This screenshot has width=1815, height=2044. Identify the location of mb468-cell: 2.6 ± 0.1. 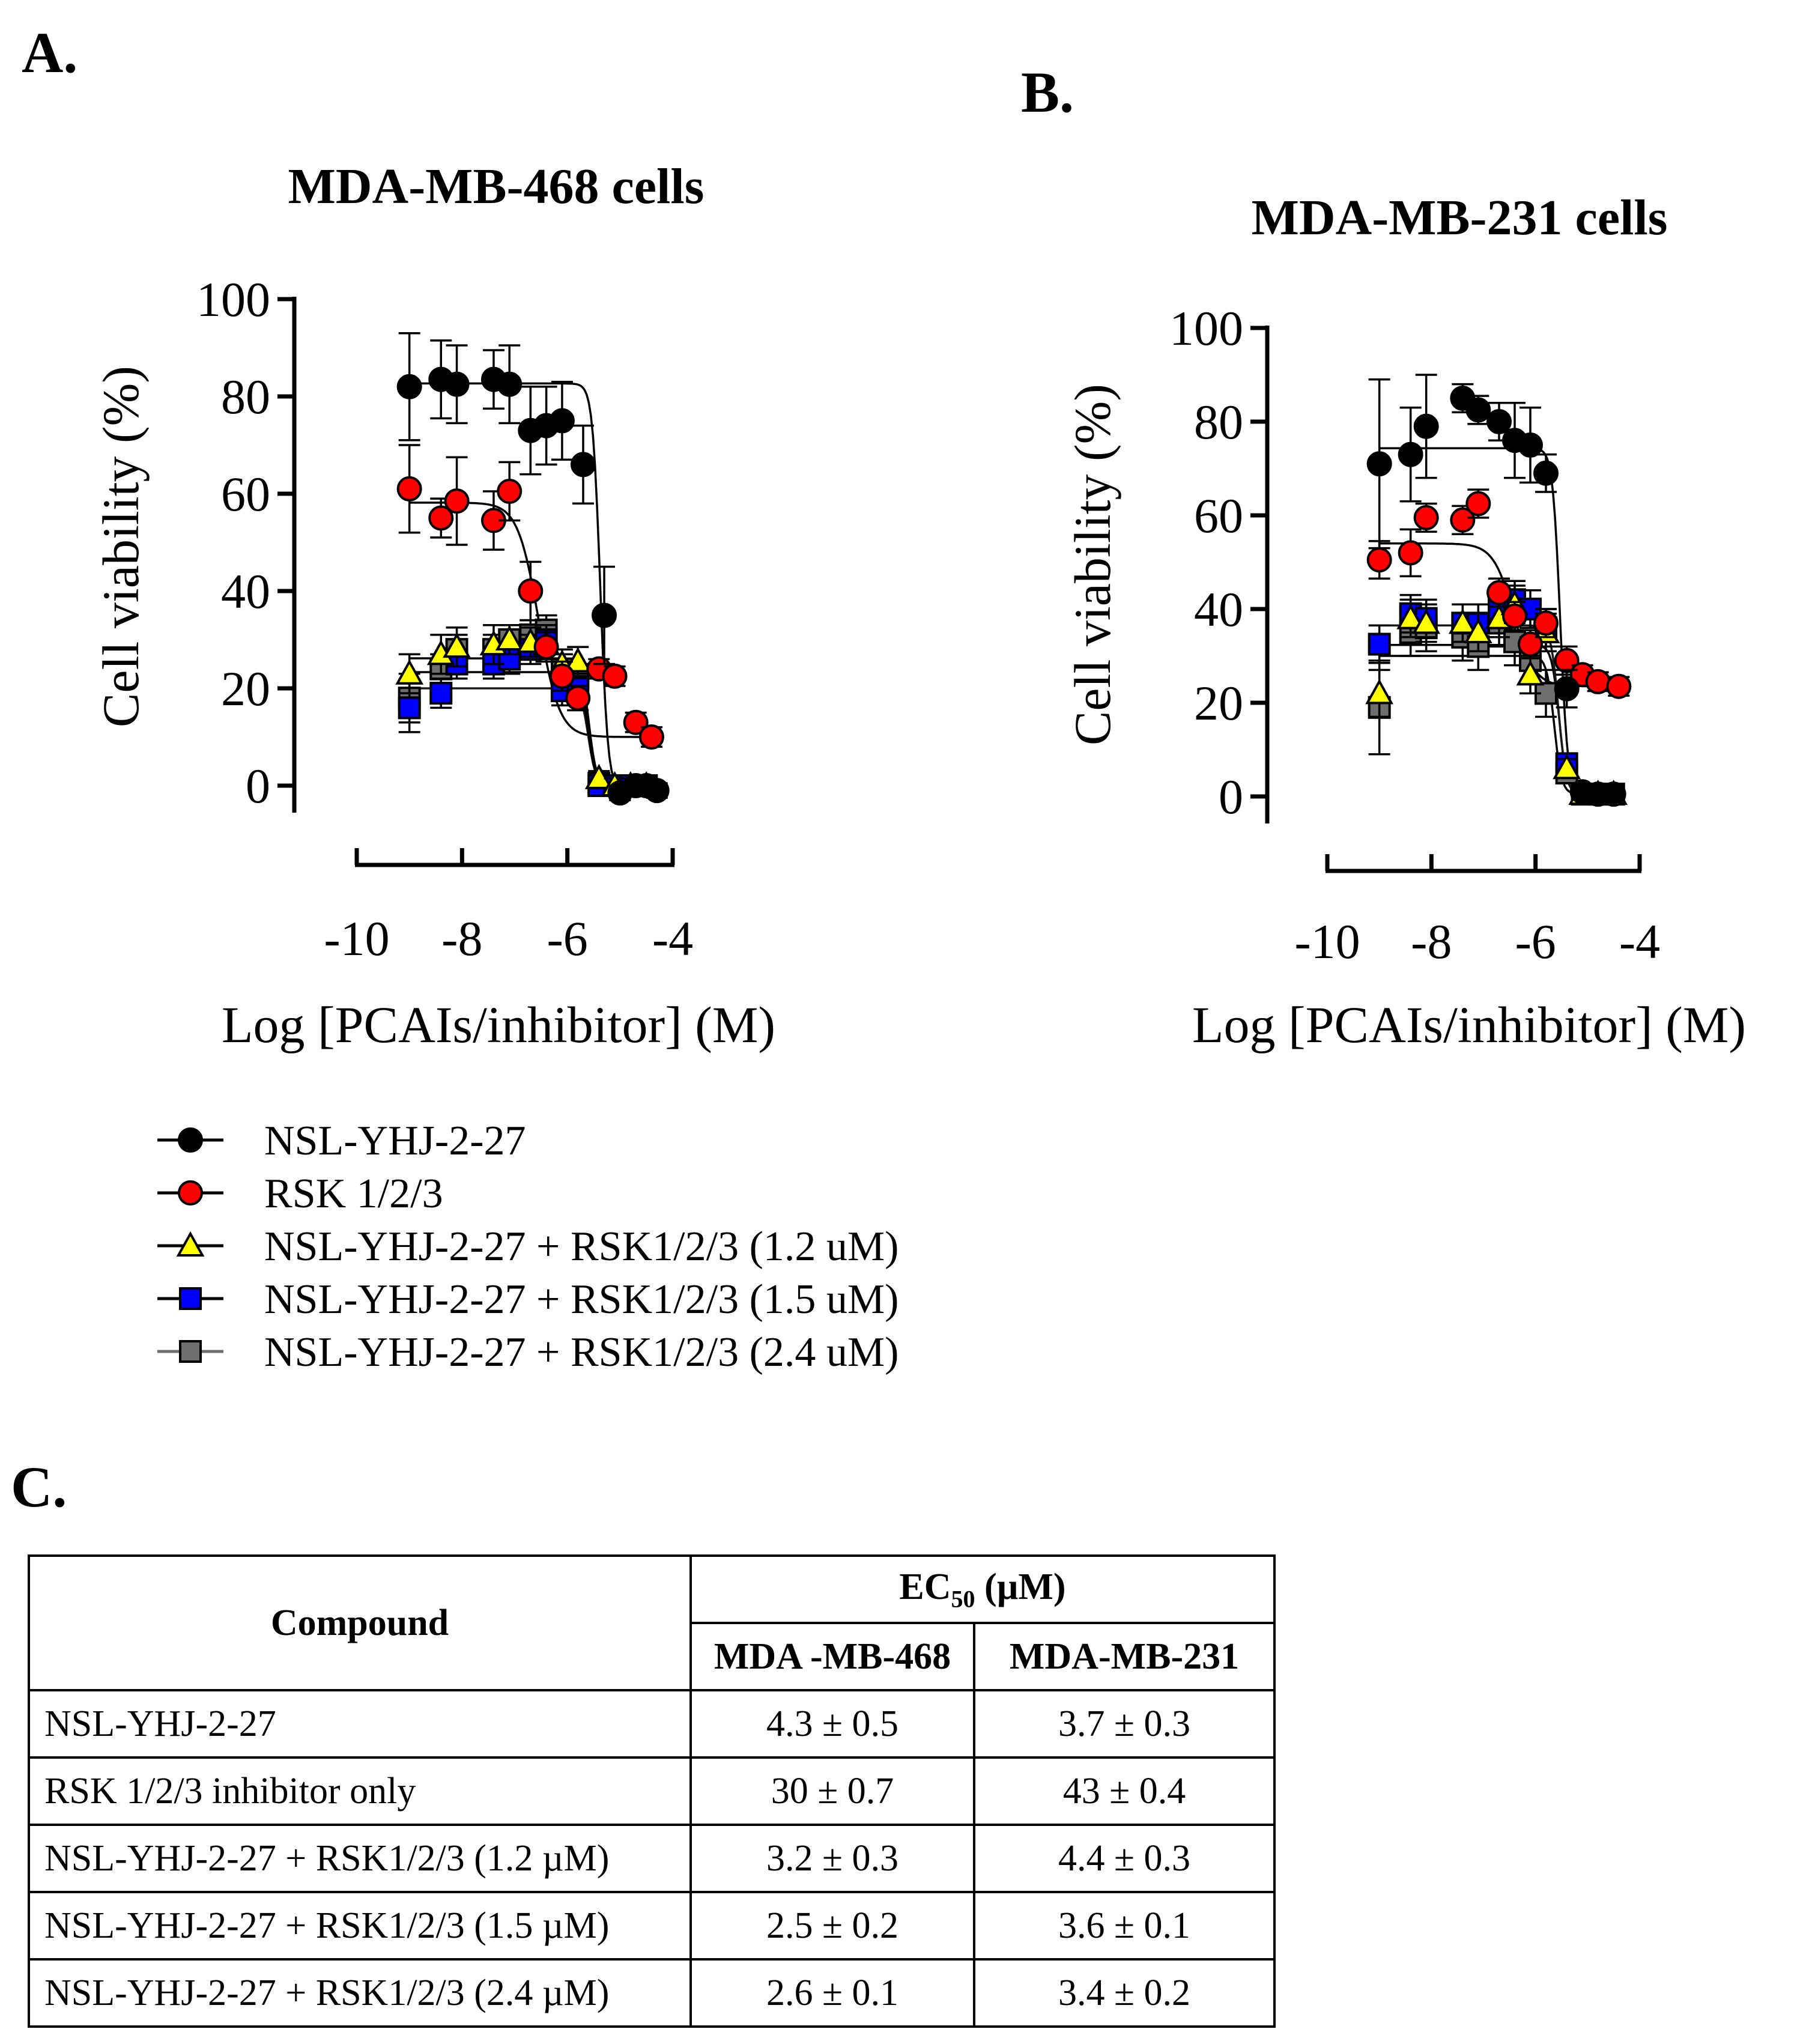
(832, 1993).